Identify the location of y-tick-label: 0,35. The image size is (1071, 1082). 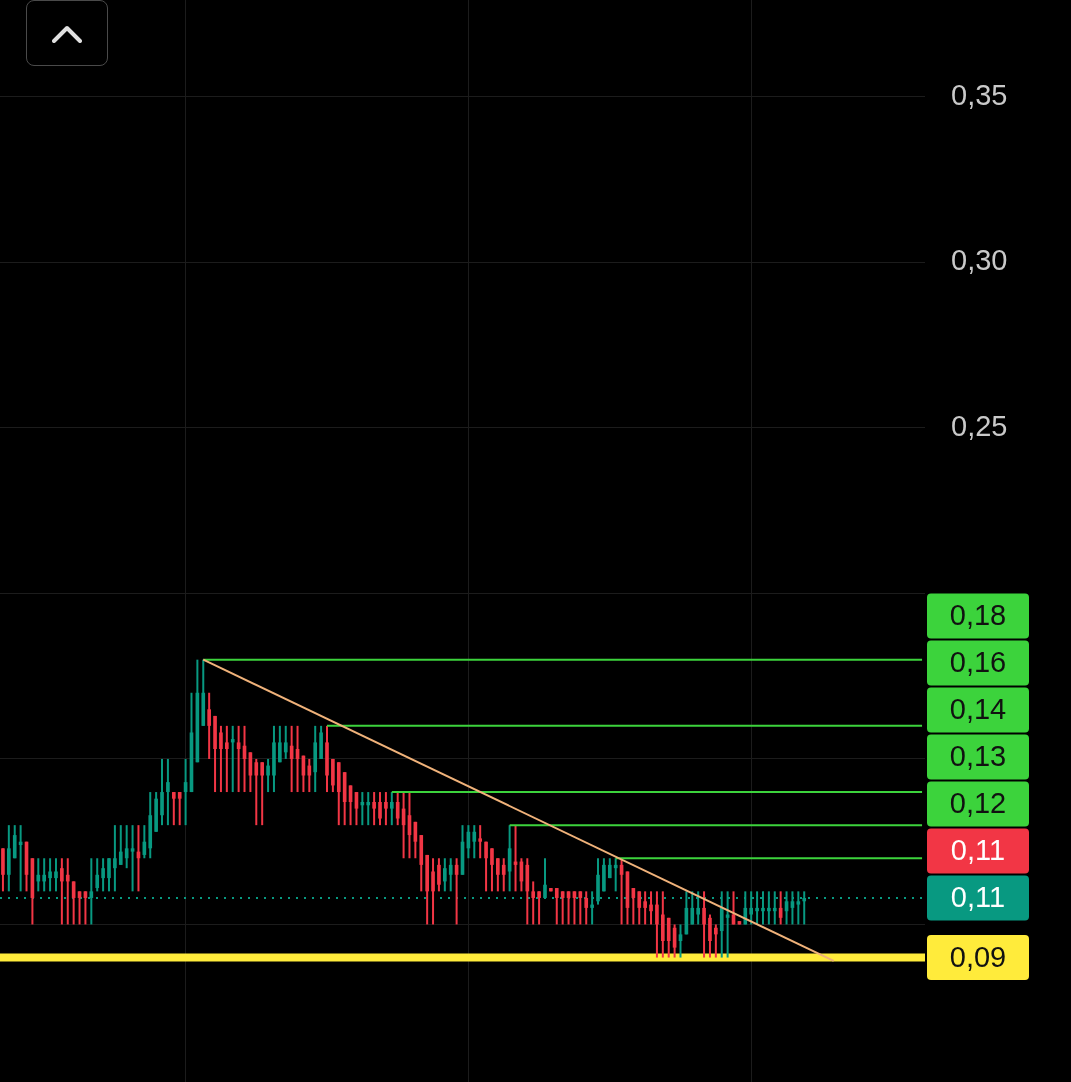
(979, 94).